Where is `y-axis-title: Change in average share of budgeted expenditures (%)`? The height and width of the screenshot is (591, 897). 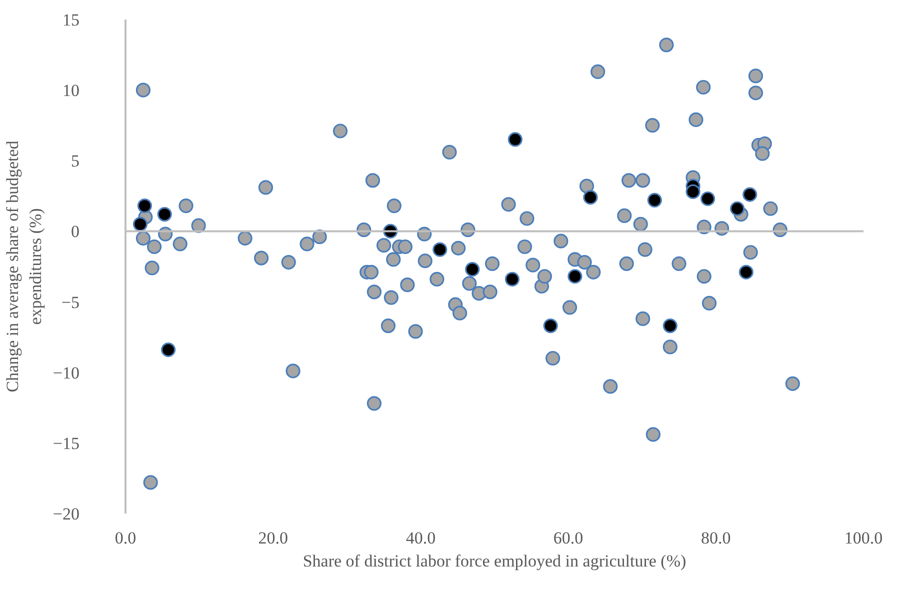
y-axis-title: Change in average share of budgeted expenditures (%) is located at coordinates (24, 266).